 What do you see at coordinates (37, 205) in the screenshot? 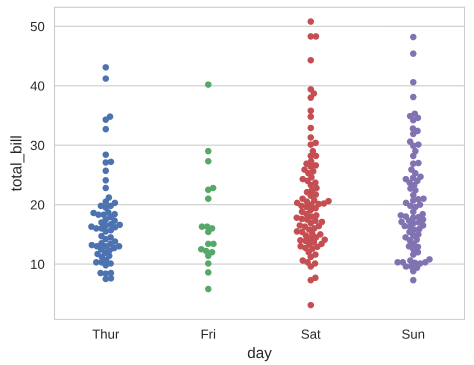
I see `y-tick-label: 20` at bounding box center [37, 205].